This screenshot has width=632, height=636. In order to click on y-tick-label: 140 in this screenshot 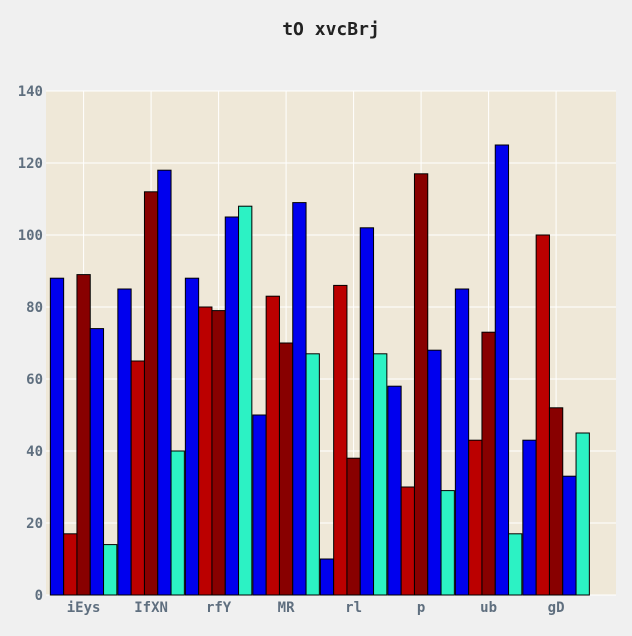, I will do `click(30, 92)`.